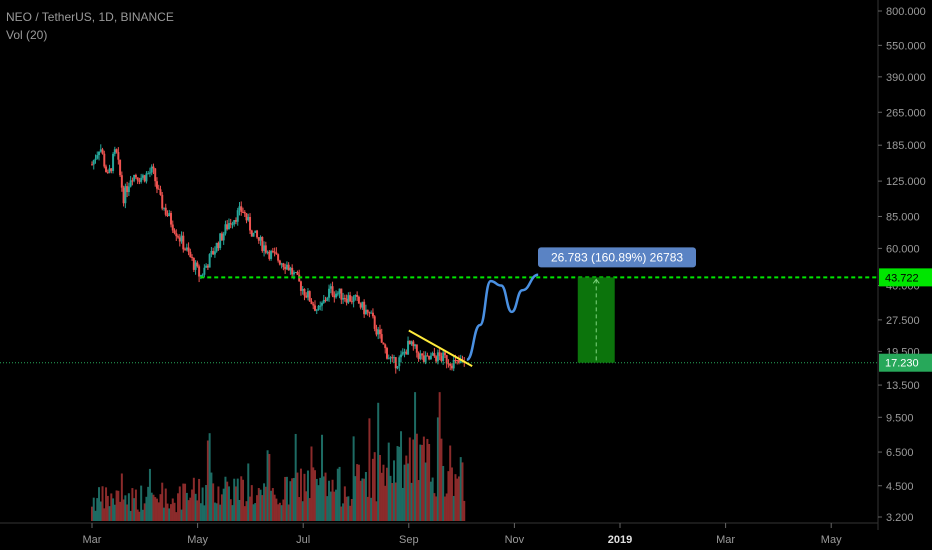  Describe the element at coordinates (90, 17) in the screenshot. I see `symbol-title: NEO / TetherUS, 1D, BINANCE` at that location.